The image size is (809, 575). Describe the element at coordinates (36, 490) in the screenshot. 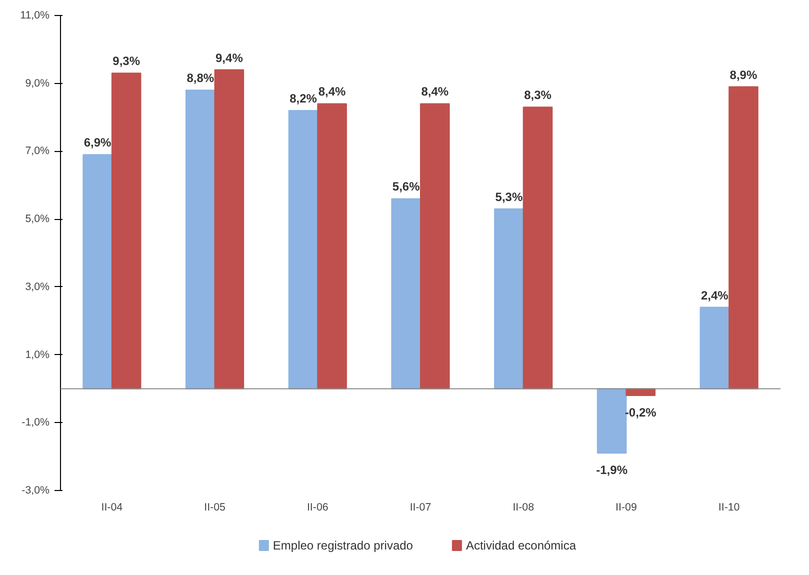

I see `y-tick-label: -3,0%` at that location.